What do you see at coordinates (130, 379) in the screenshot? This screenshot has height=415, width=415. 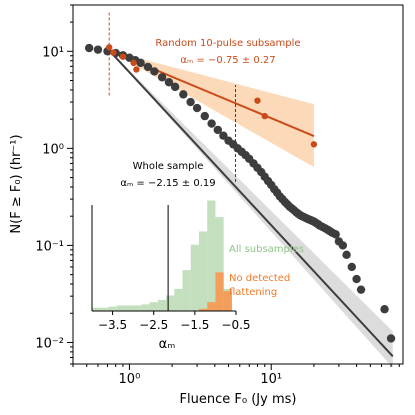 I see `x-tick-label: 10⁰` at bounding box center [130, 379].